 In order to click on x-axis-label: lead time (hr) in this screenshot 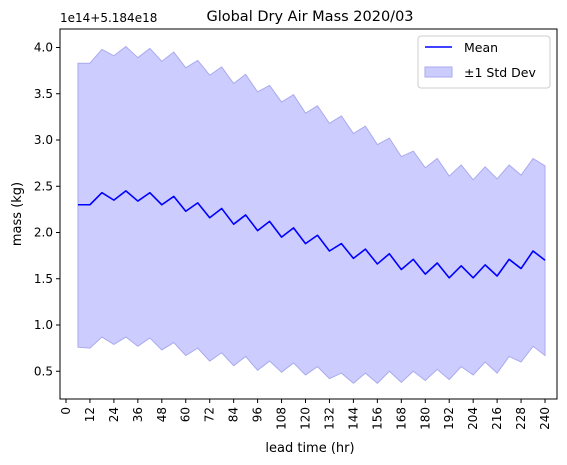, I will do `click(309, 448)`.